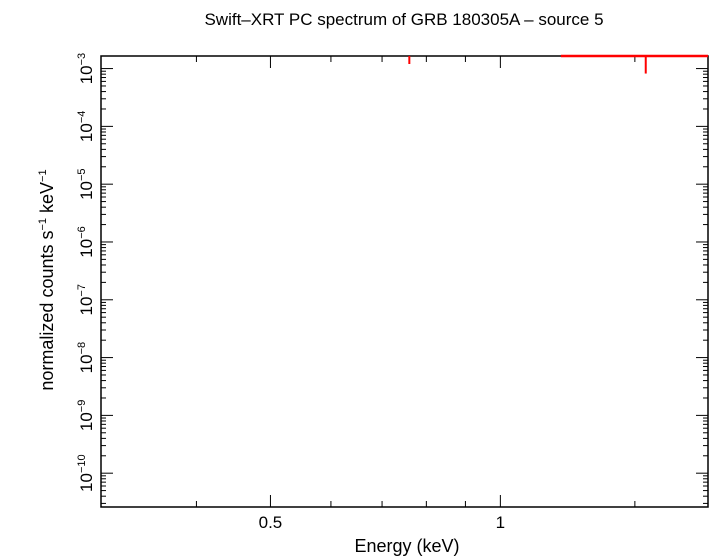  Describe the element at coordinates (43, 224) in the screenshot. I see `y-axis-label-exp1: −1` at that location.